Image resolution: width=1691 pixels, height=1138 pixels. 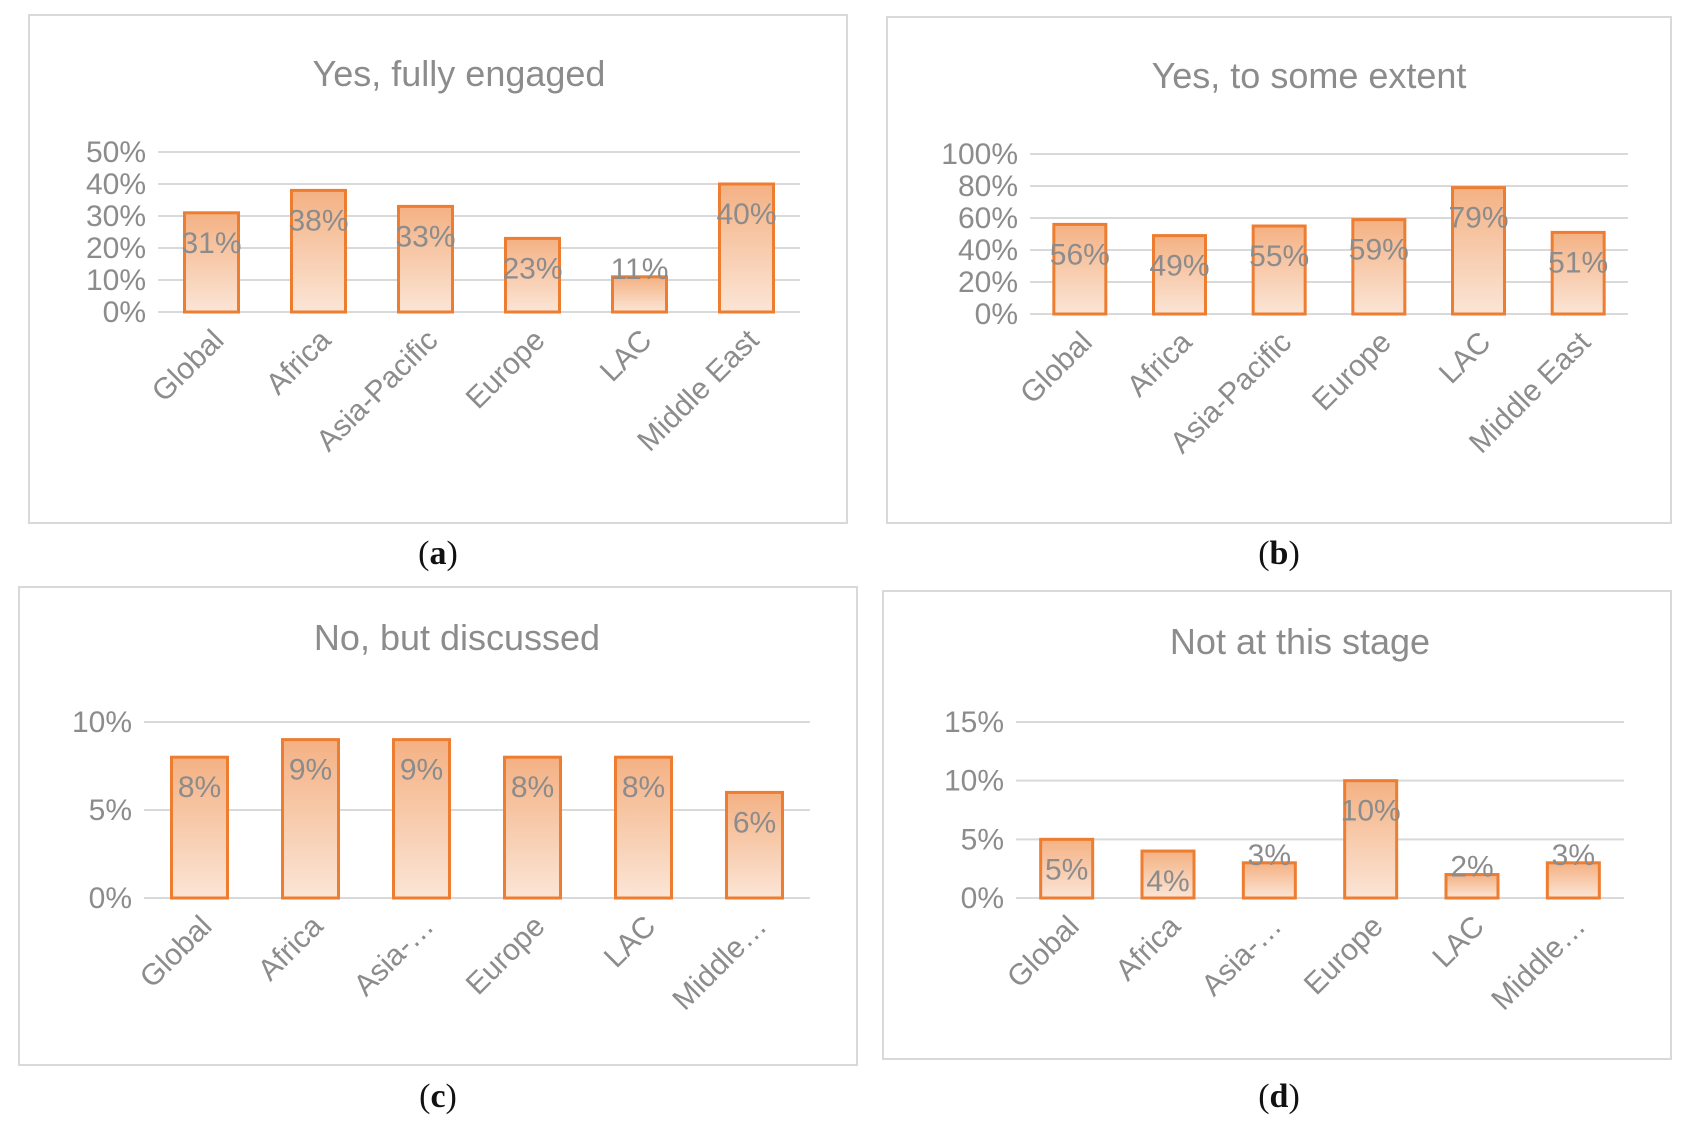 What do you see at coordinates (421, 770) in the screenshot?
I see `chart-c-data-label-2: 9%` at bounding box center [421, 770].